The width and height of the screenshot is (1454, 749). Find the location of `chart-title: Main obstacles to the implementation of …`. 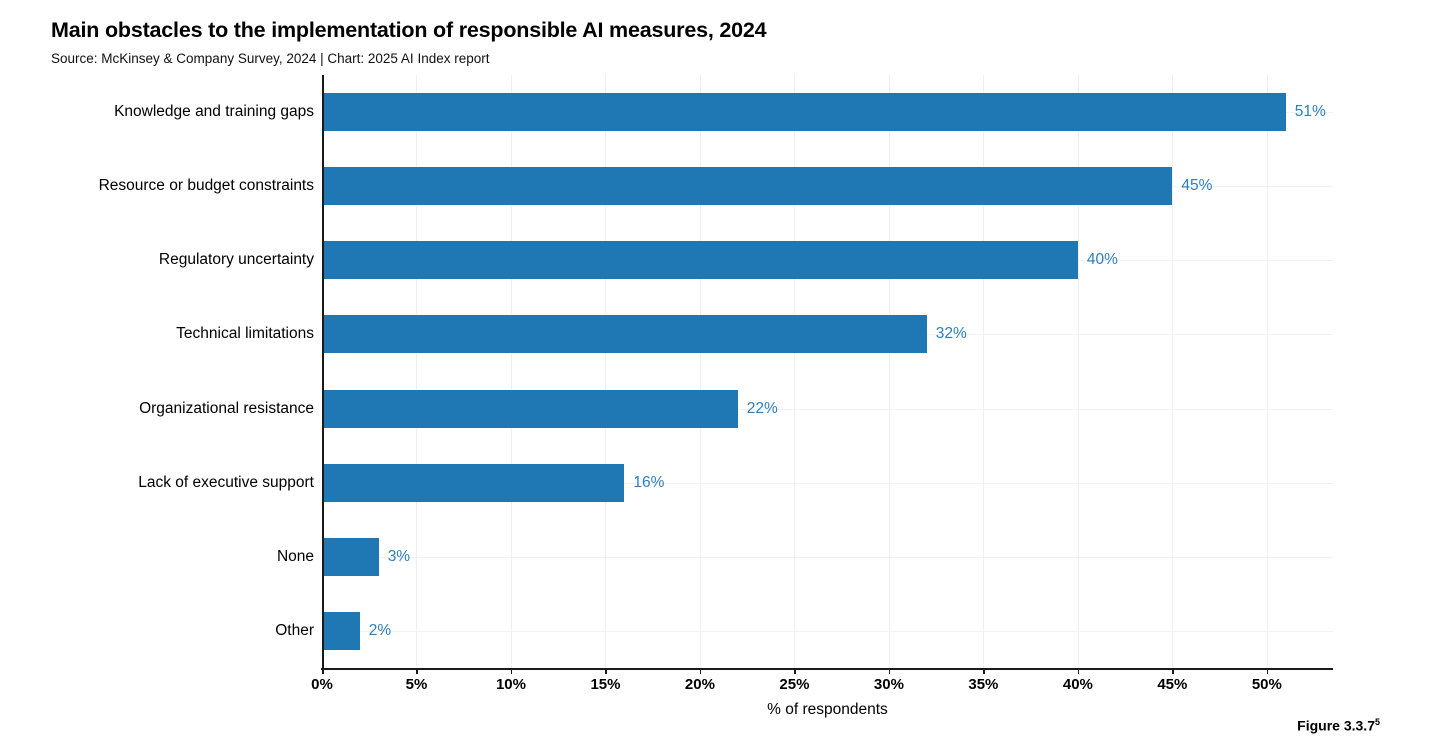

chart-title: Main obstacles to the implementation of … is located at coordinates (409, 30).